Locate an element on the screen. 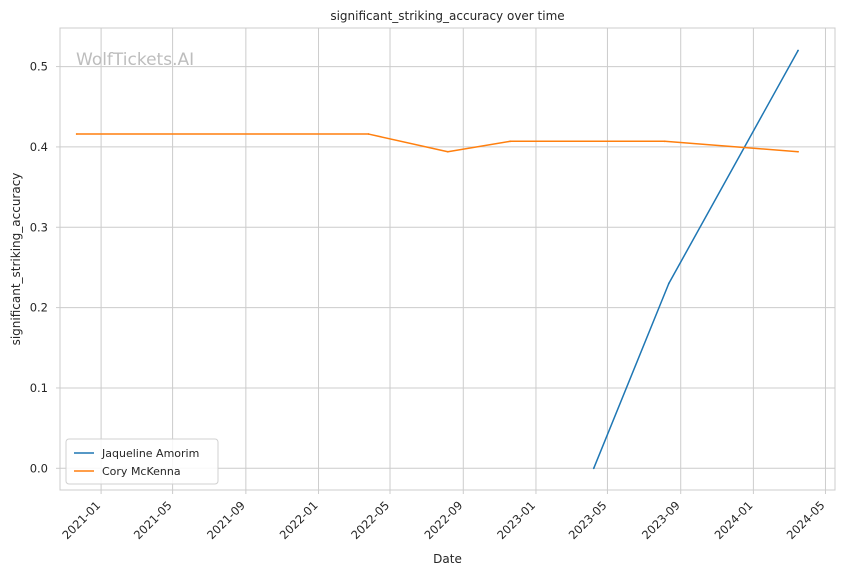 This screenshot has width=859, height=579. y-tick-label-0.5: 0.5 is located at coordinates (39, 67).